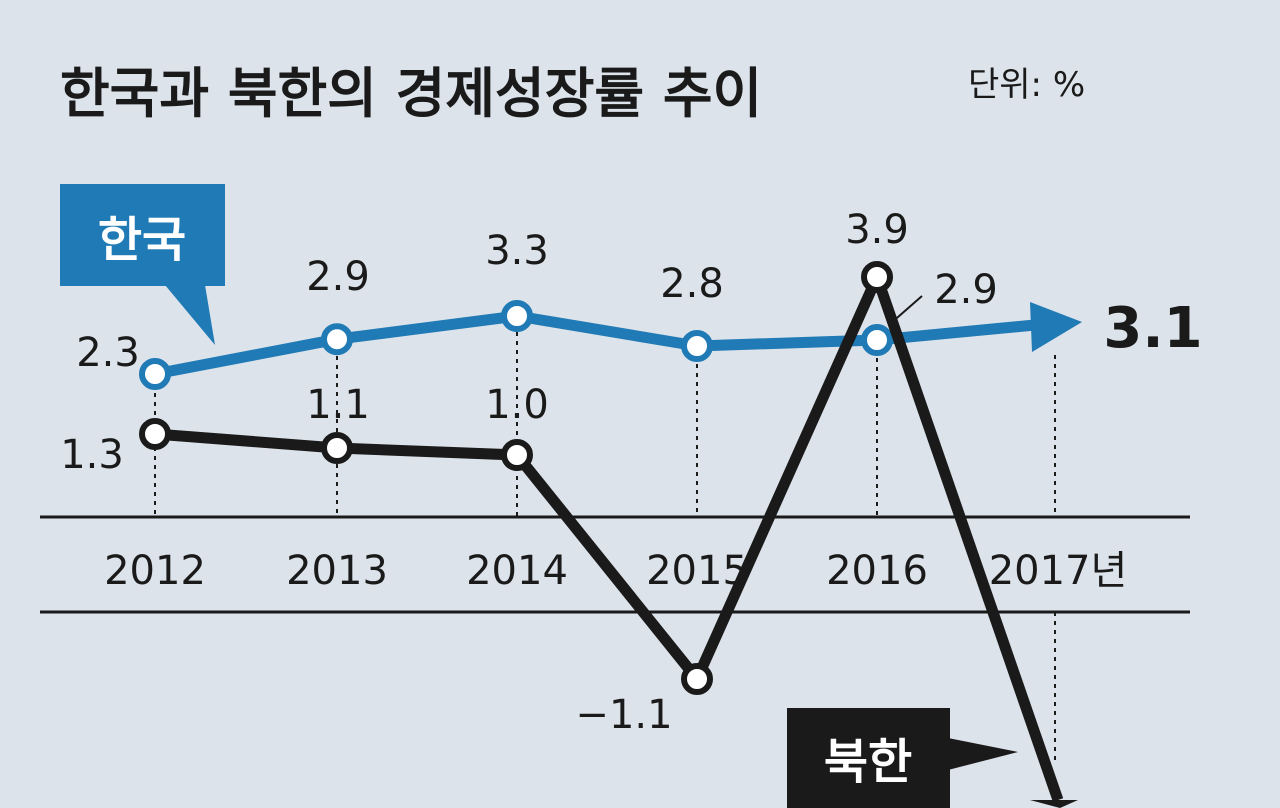 Image resolution: width=1280 pixels, height=808 pixels. Describe the element at coordinates (983, 754) in the screenshot. I see `north-legend-pointer` at that location.